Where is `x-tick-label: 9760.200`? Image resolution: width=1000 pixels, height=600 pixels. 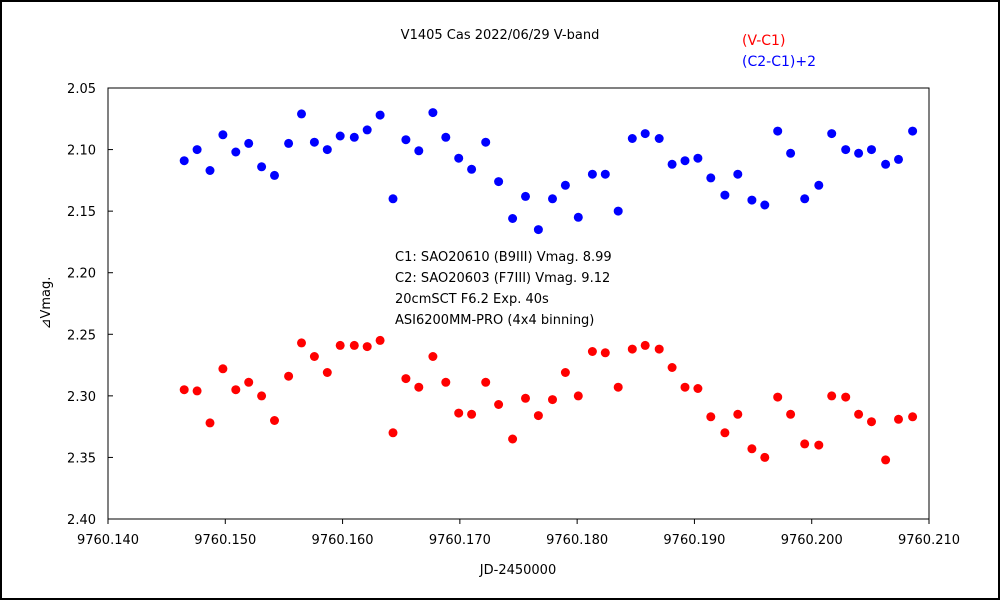
x-tick-label: 9760.200 is located at coordinates (812, 540).